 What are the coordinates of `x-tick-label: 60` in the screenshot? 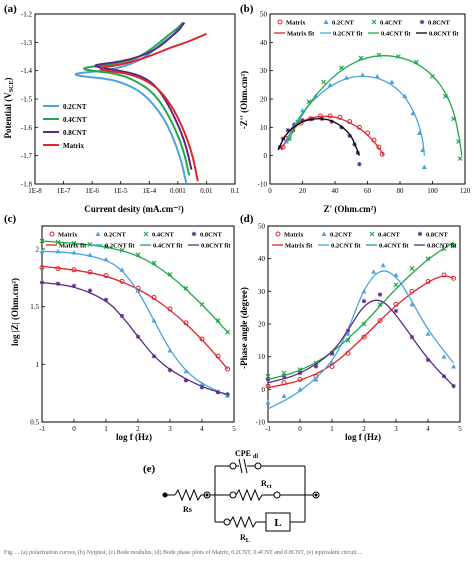 It's located at (368, 191).